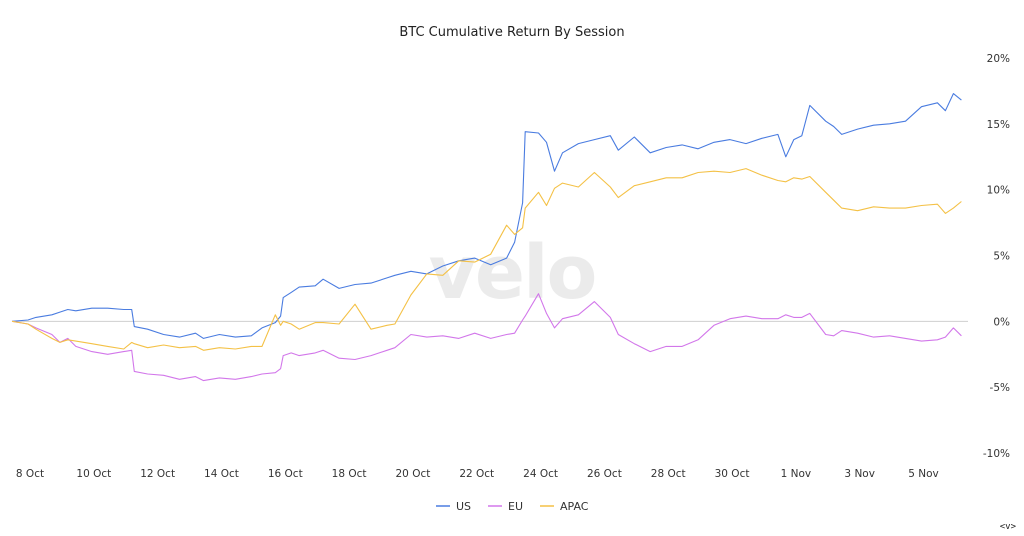 The width and height of the screenshot is (1024, 536). I want to click on x-tick-label: 28 Oct, so click(668, 474).